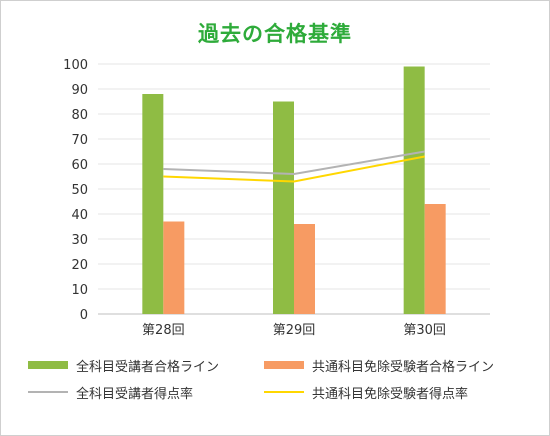  What do you see at coordinates (275, 34) in the screenshot?
I see `chart-title: 過去の合格基準` at bounding box center [275, 34].